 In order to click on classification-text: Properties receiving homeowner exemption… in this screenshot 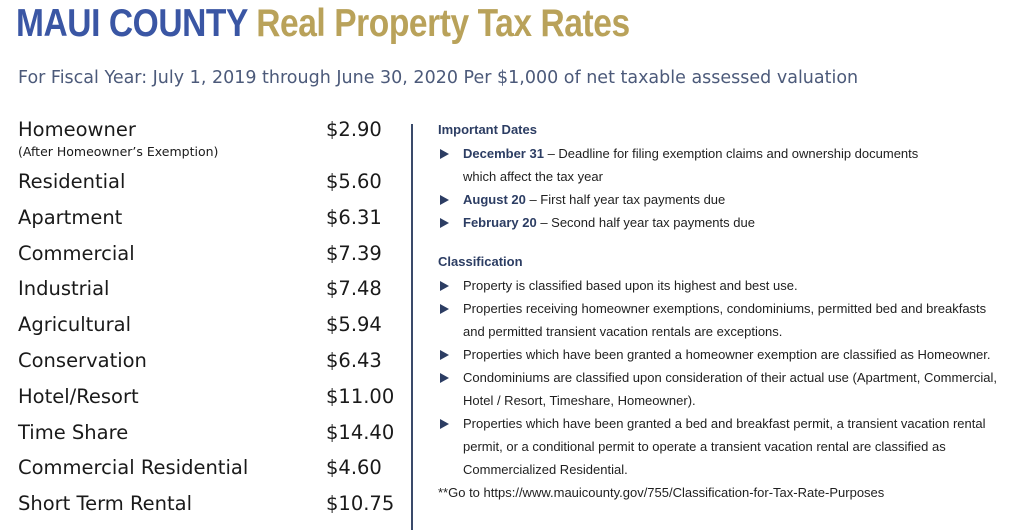, I will do `click(725, 308)`.